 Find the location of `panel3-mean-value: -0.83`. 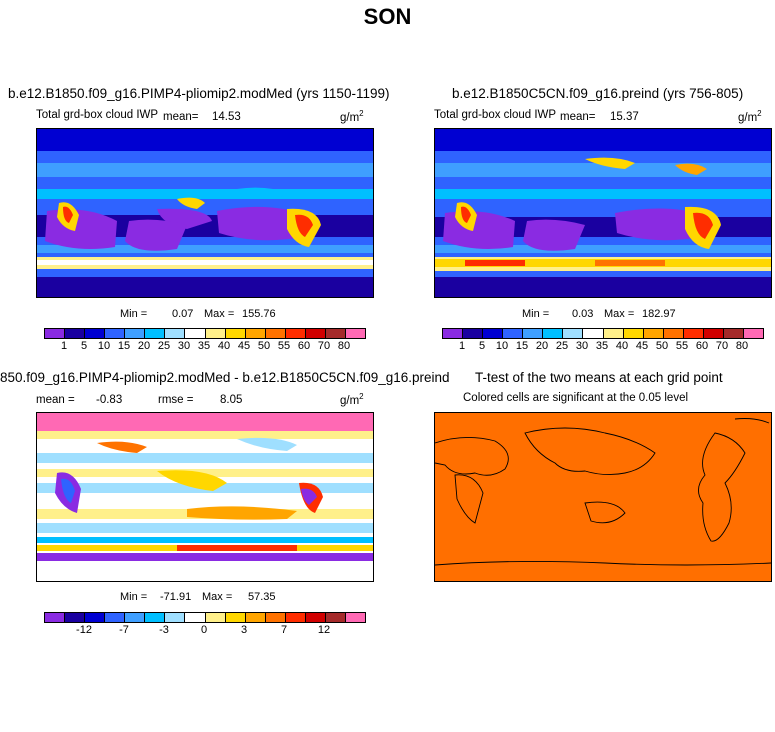

panel3-mean-value: -0.83 is located at coordinates (109, 400).